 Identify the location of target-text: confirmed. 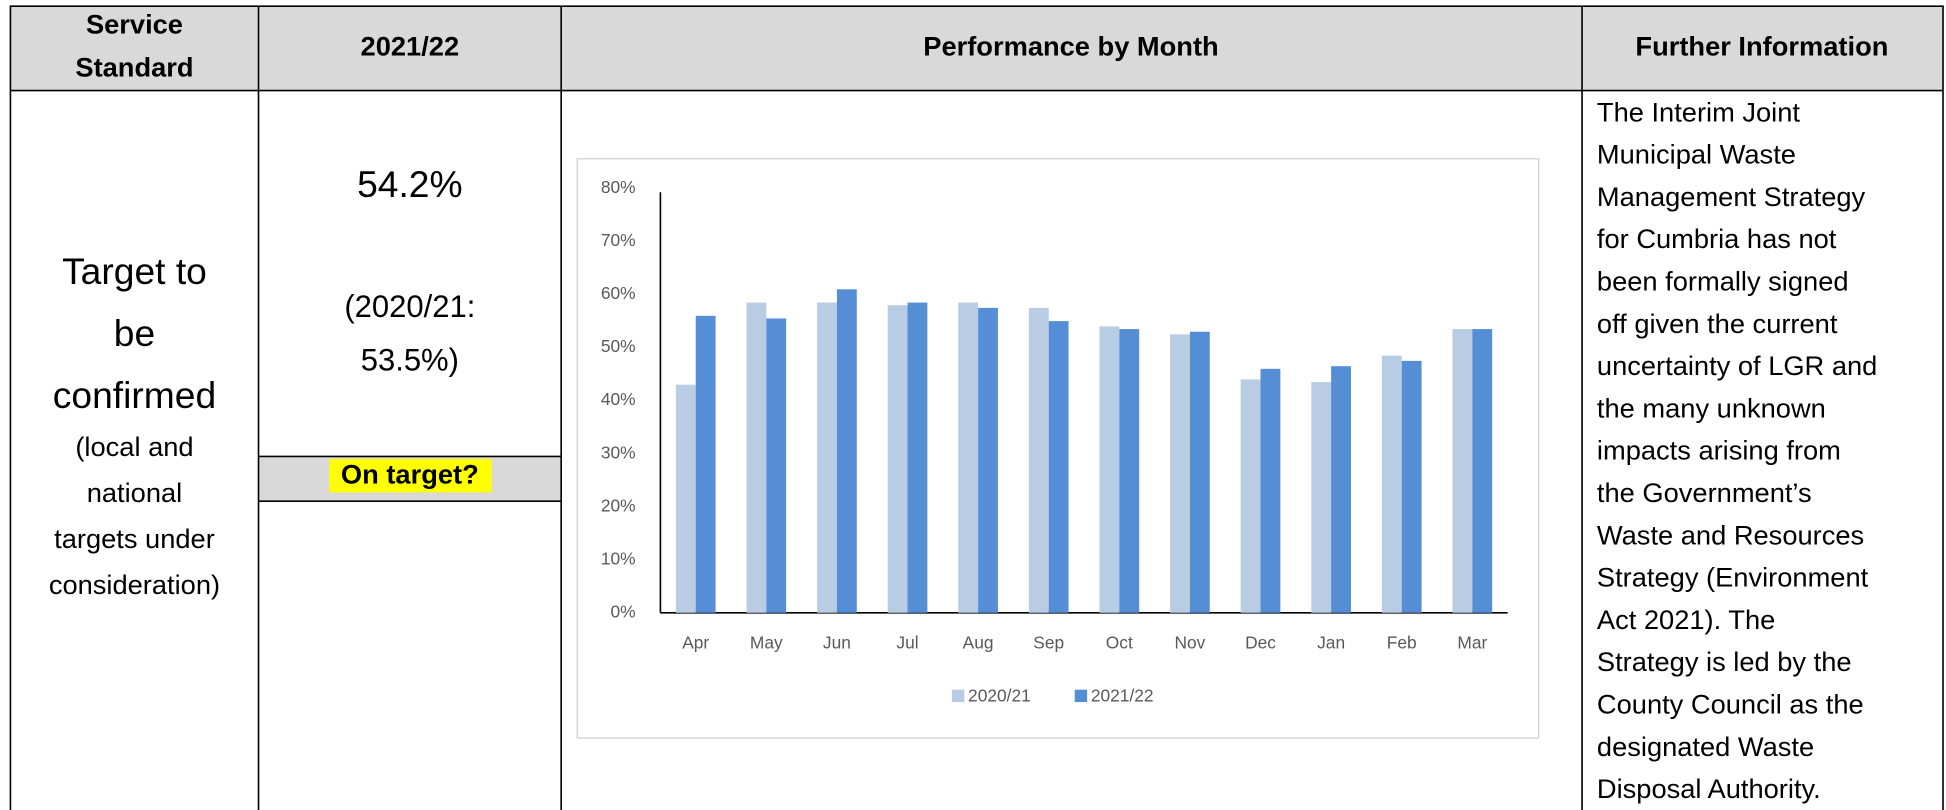
(134, 395).